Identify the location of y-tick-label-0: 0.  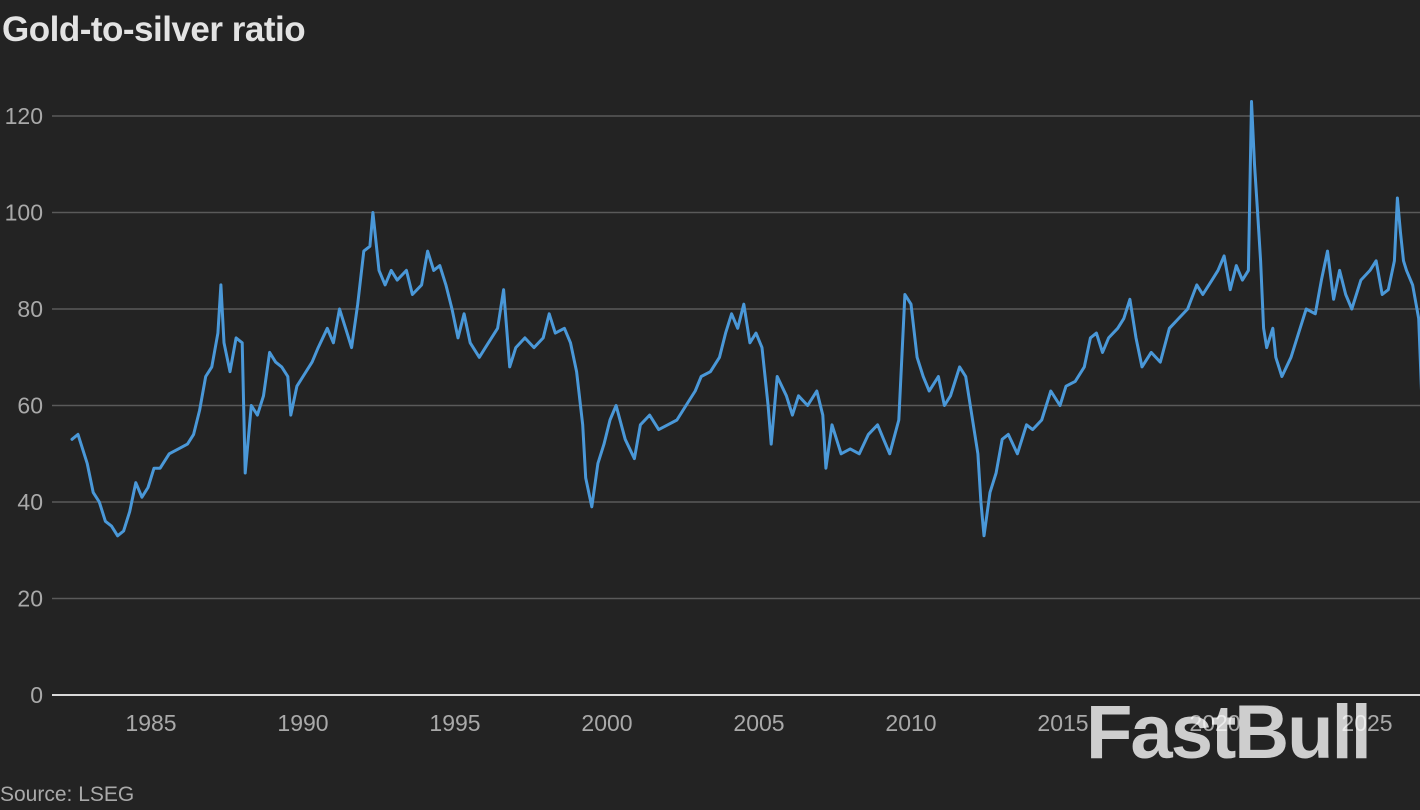
(36, 695).